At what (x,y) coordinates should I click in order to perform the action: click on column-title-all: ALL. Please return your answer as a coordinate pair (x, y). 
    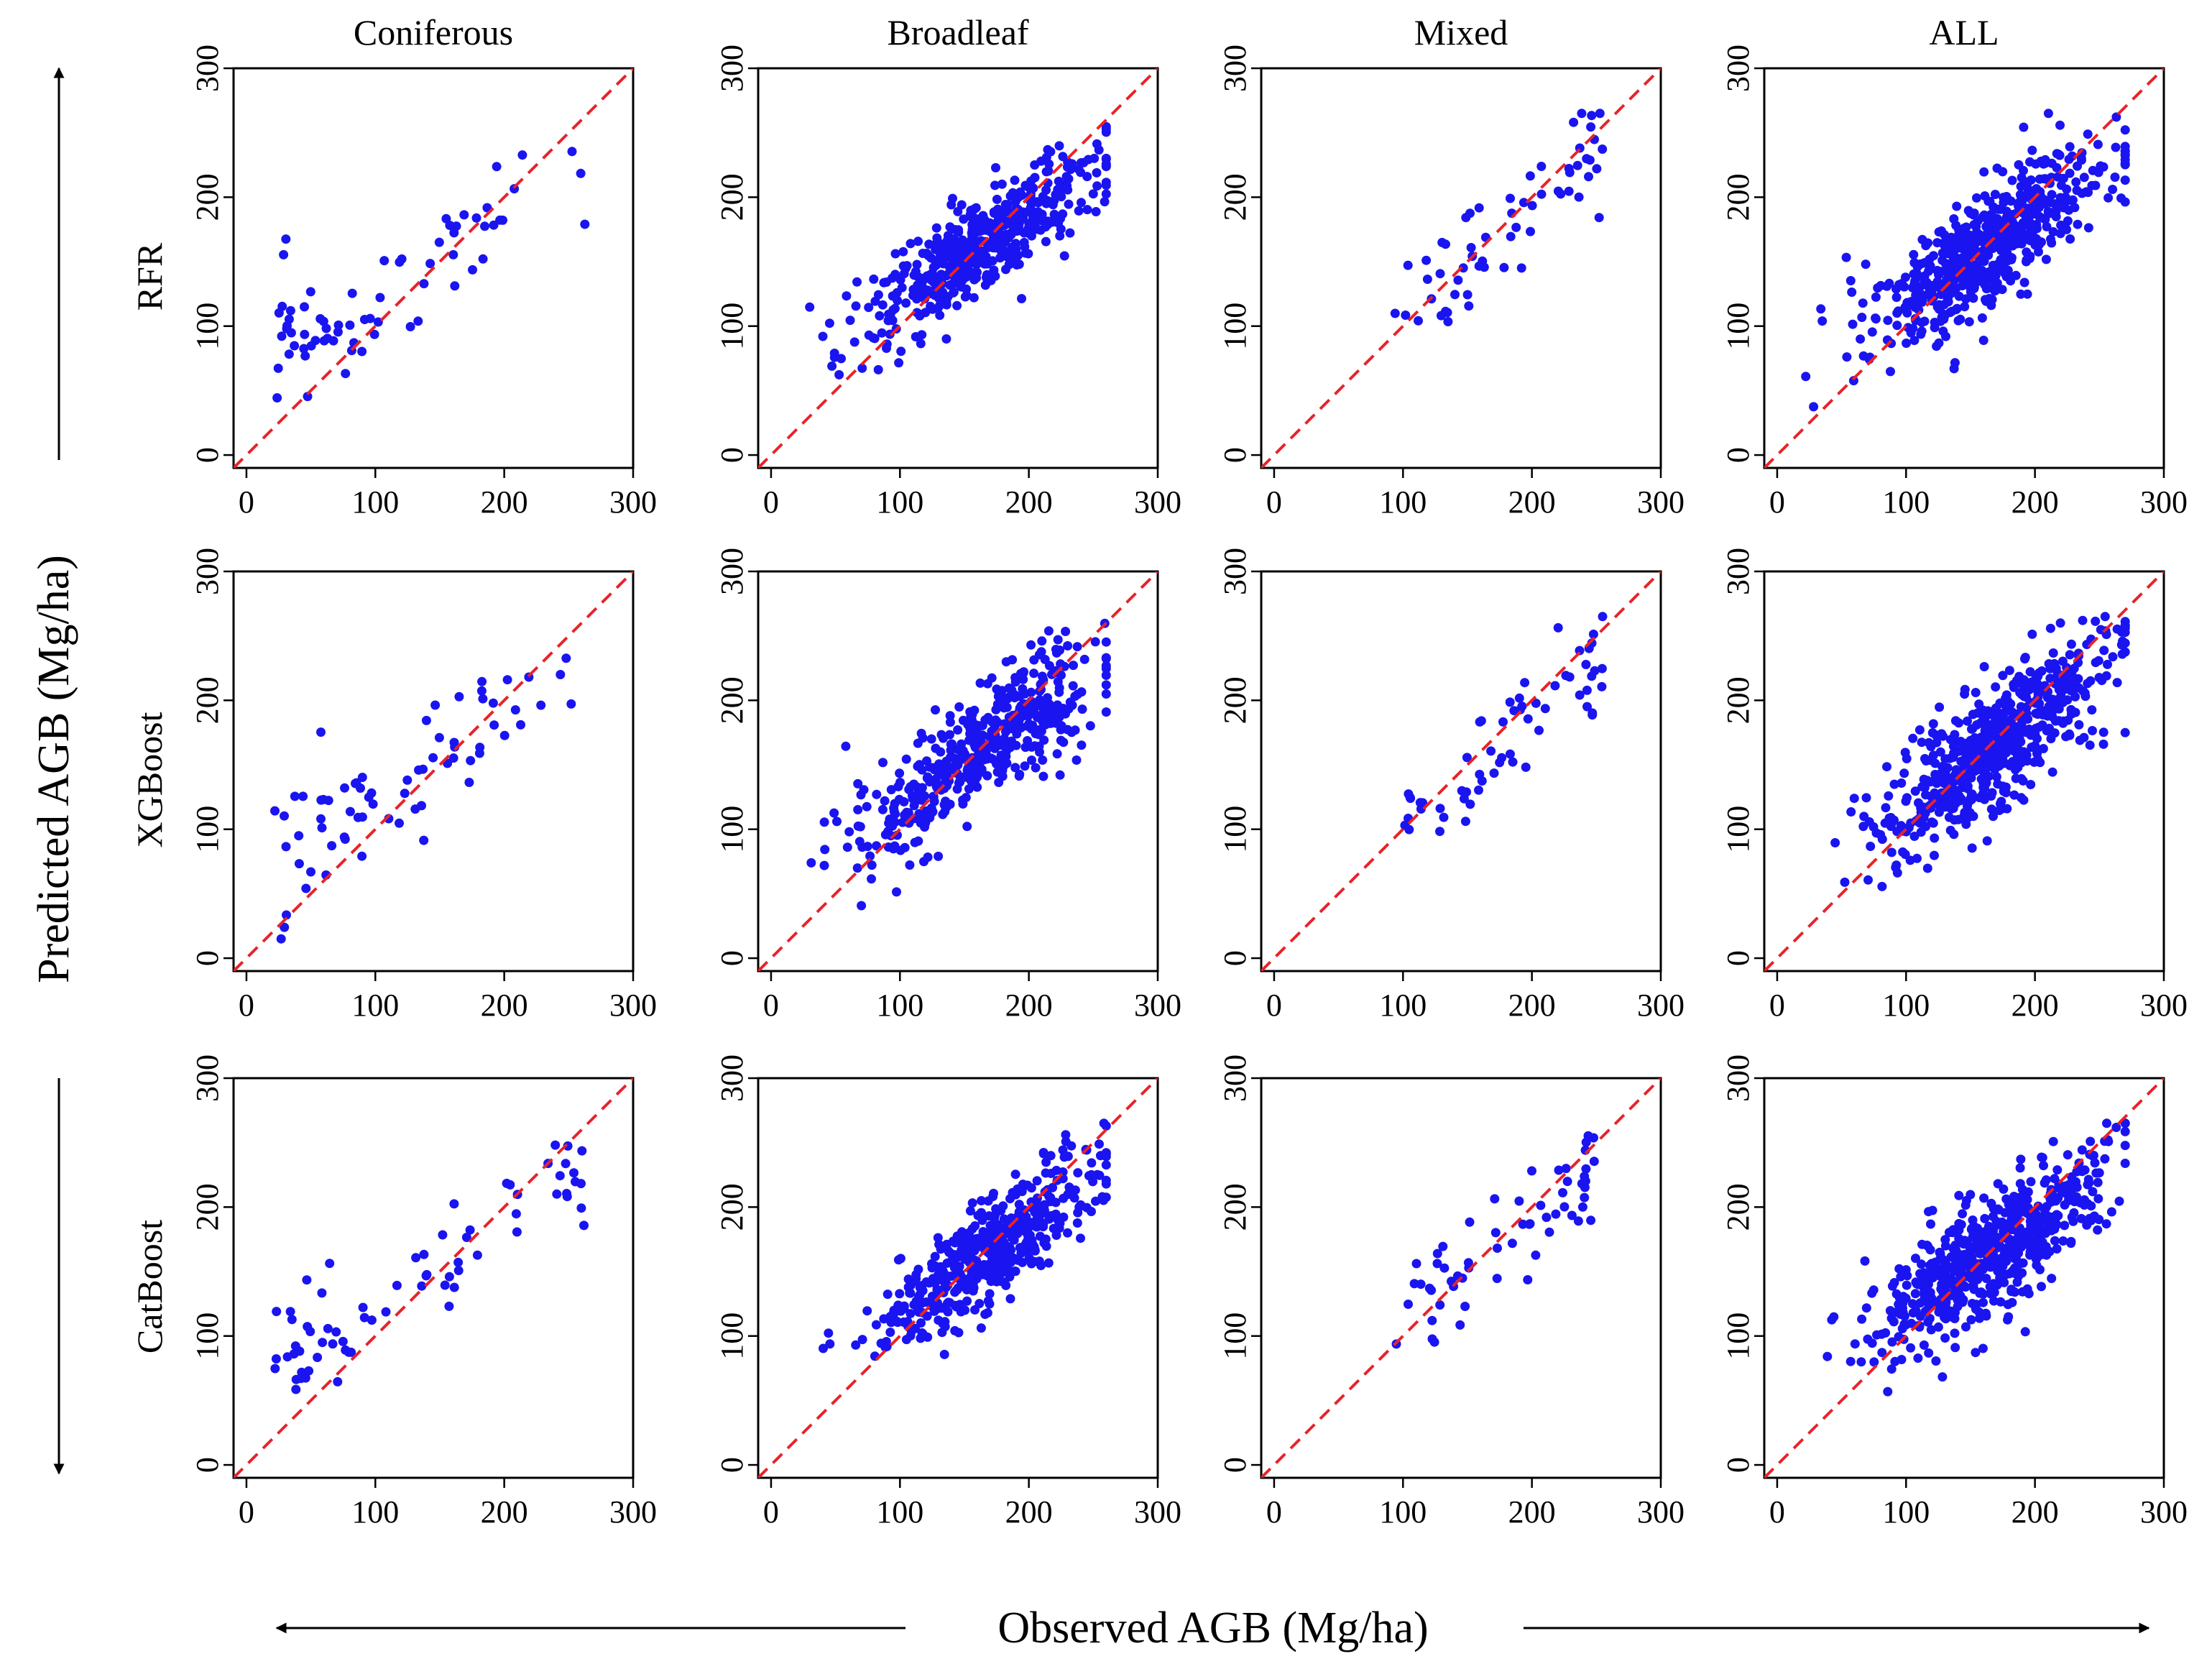
    Looking at the image, I should click on (1964, 32).